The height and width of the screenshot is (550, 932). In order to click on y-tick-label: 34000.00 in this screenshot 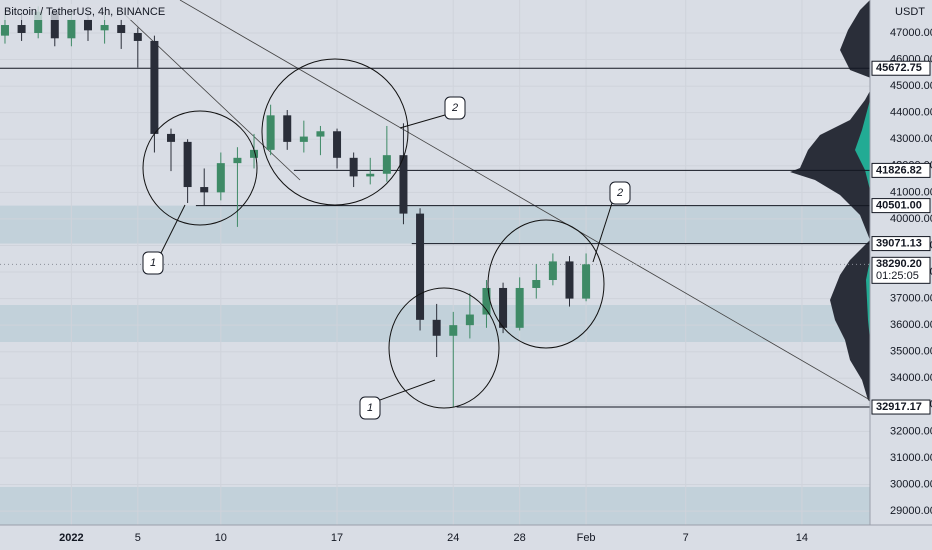, I will do `click(911, 378)`.